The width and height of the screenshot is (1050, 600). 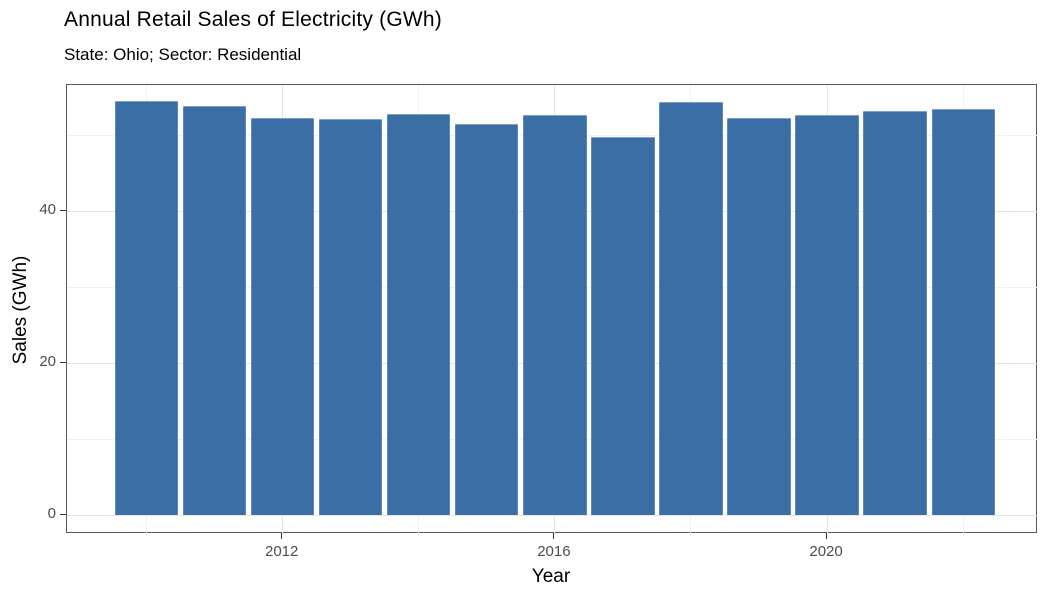 What do you see at coordinates (487, 319) in the screenshot?
I see `bar-2015` at bounding box center [487, 319].